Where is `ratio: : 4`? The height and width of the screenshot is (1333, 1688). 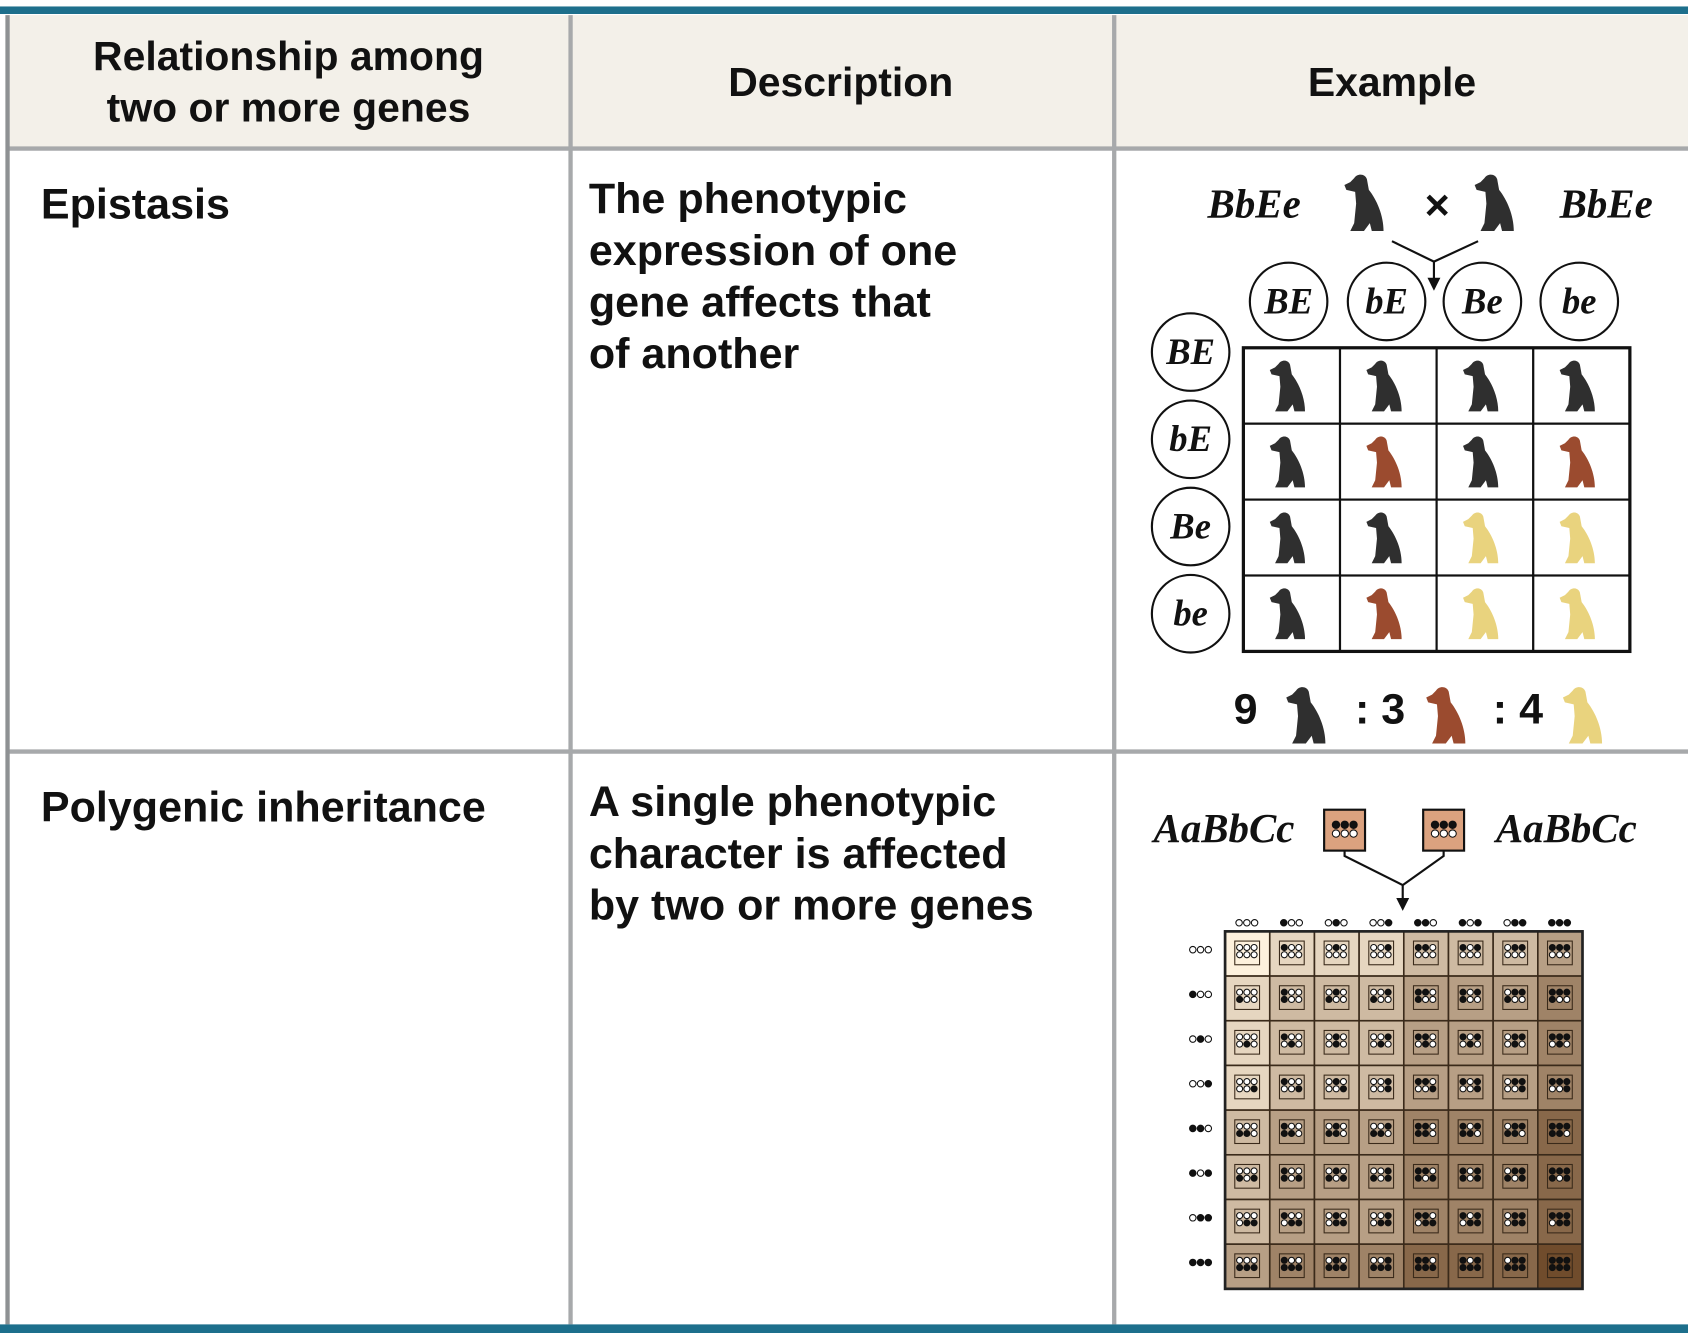 ratio: : 4 is located at coordinates (1518, 710).